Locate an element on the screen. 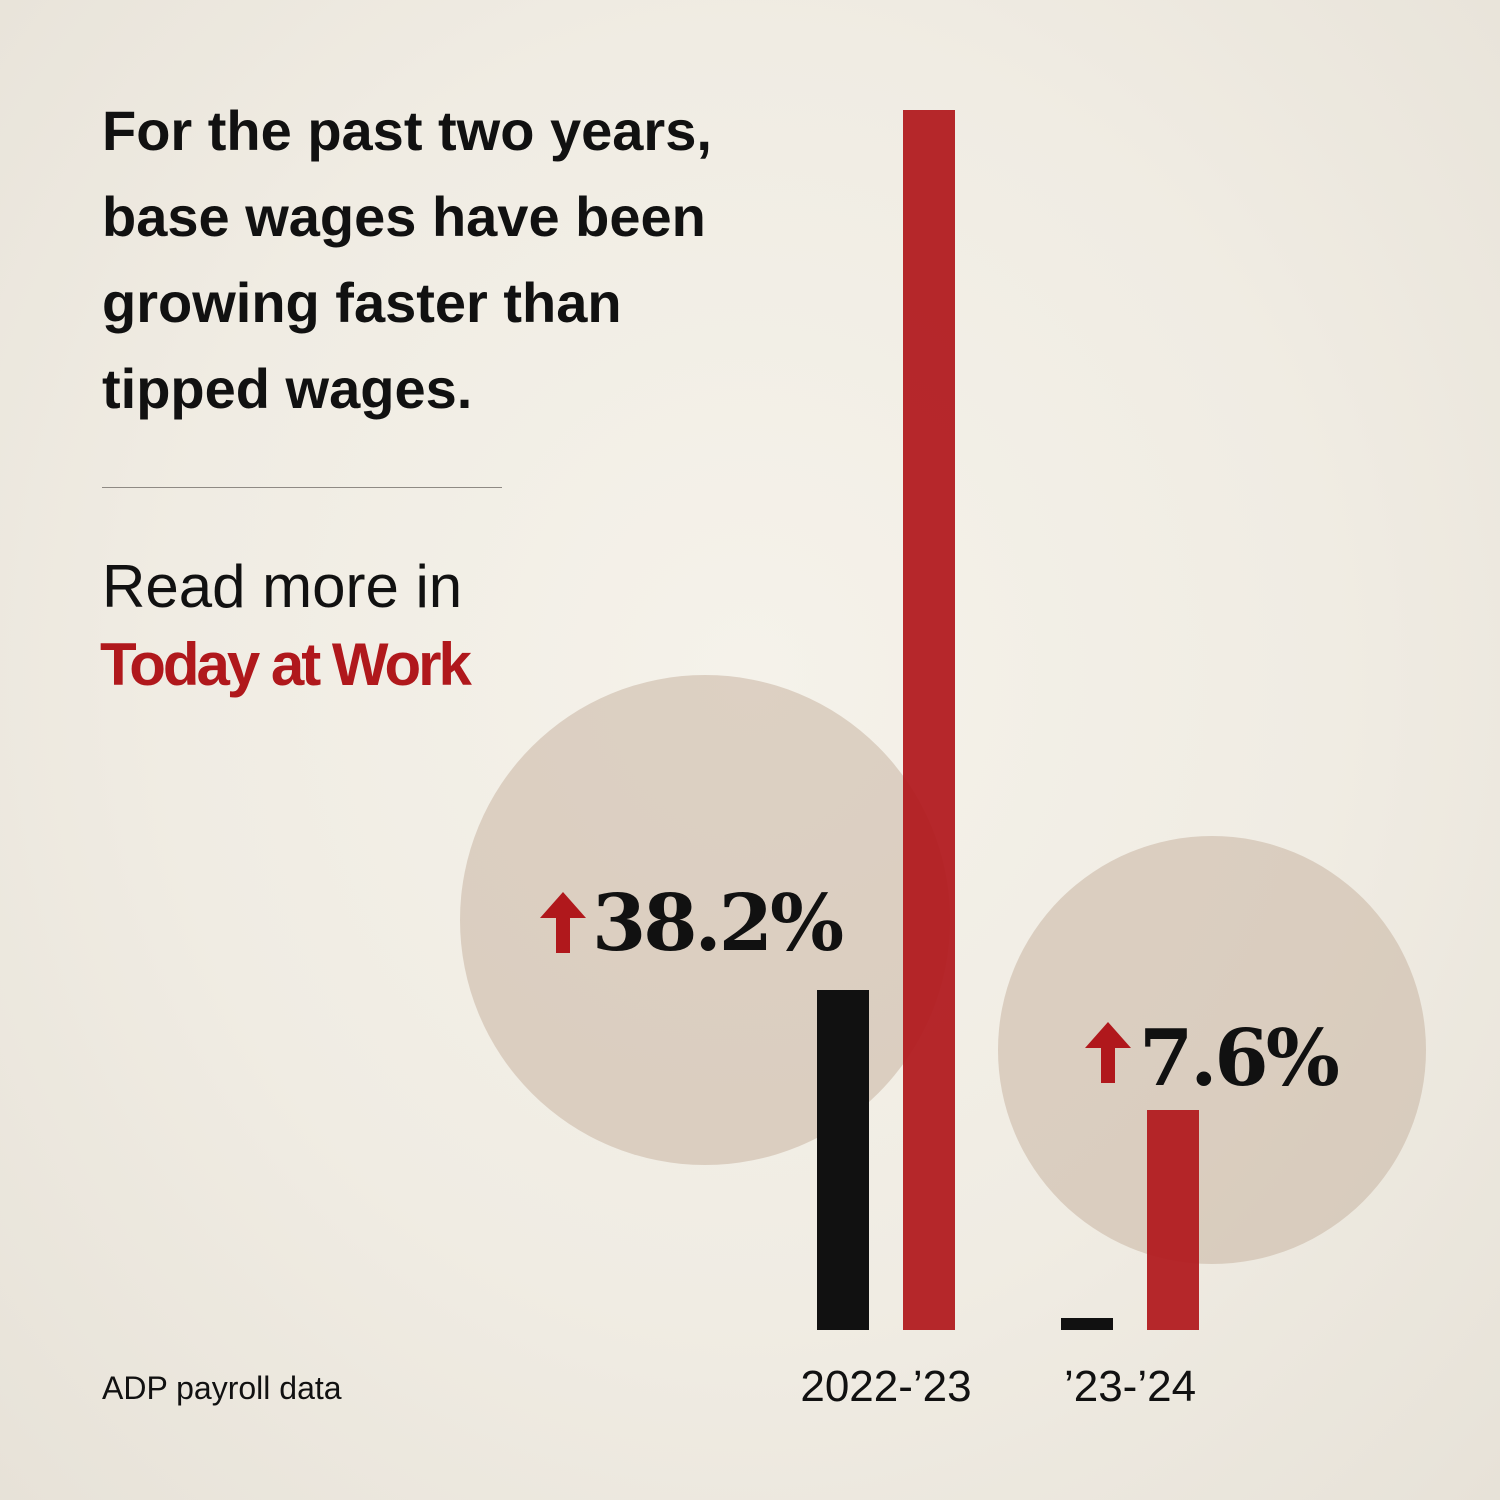 This screenshot has height=1500, width=1500. background-circle-right is located at coordinates (1212, 1050).